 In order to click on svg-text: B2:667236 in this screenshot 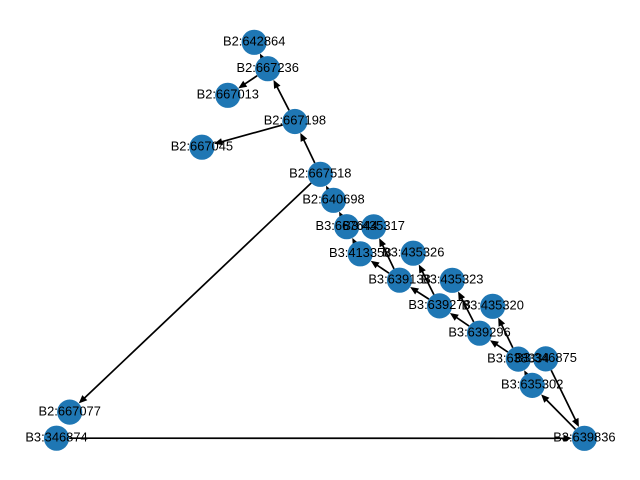, I will do `click(268, 67)`.